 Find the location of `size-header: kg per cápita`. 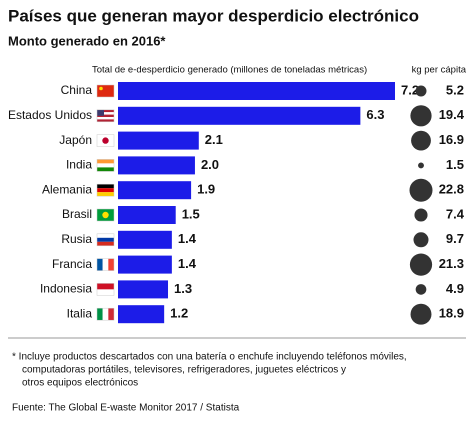

size-header: kg per cápita is located at coordinates (439, 70).